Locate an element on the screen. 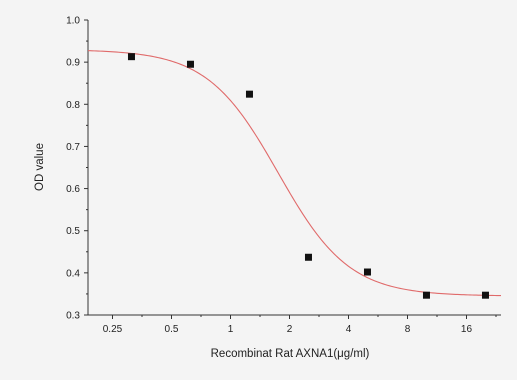  y-tick-label: 0.9 is located at coordinates (73, 63).